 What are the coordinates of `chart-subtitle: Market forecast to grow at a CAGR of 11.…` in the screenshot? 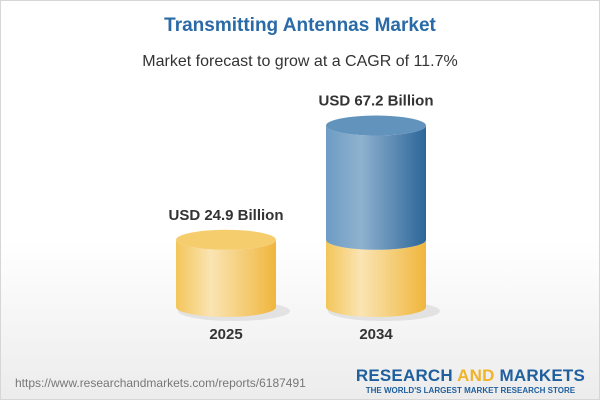 It's located at (300, 61).